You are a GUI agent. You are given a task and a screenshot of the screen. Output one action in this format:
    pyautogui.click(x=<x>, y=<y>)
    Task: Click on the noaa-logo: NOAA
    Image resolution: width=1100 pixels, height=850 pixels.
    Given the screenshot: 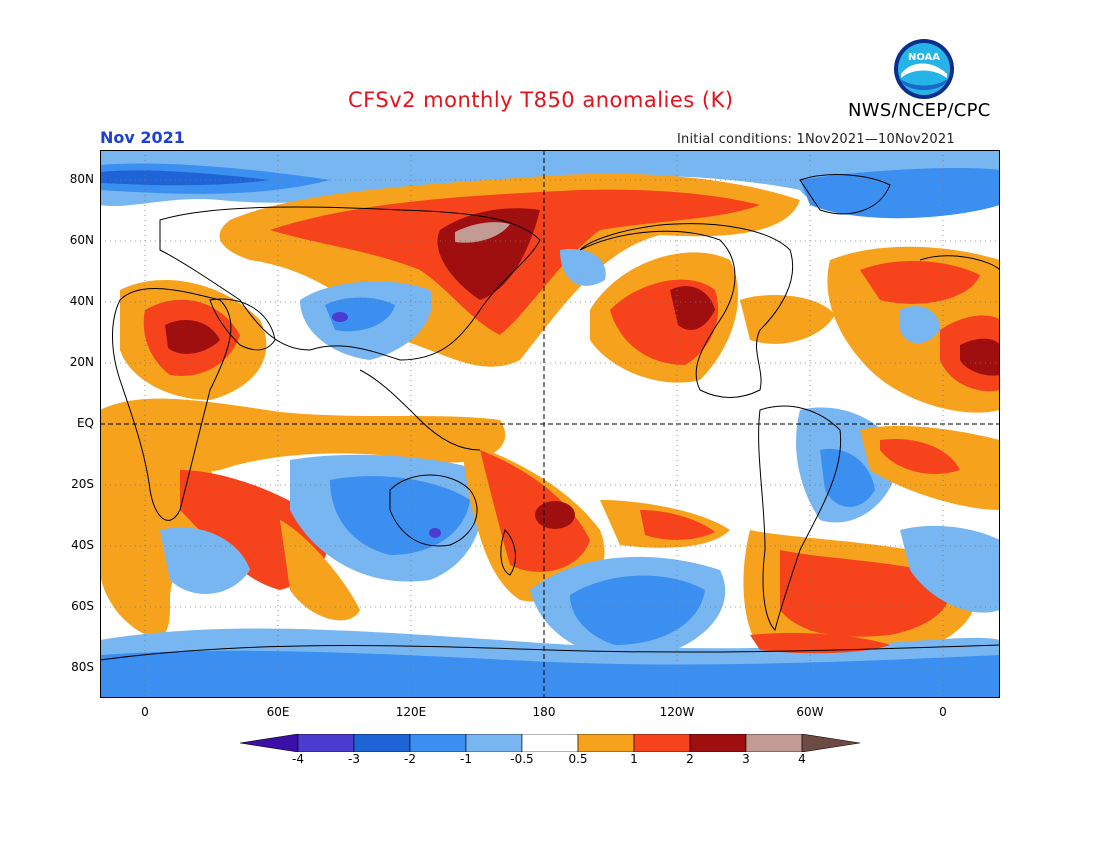 What is the action you would take?
    pyautogui.click(x=924, y=69)
    